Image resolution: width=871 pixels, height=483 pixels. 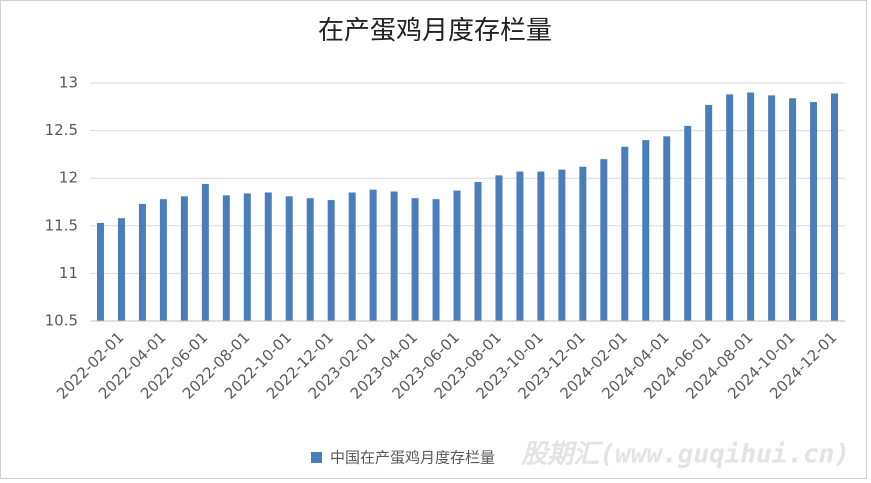 What do you see at coordinates (61, 225) in the screenshot?
I see `y-tick-label: 11.5` at bounding box center [61, 225].